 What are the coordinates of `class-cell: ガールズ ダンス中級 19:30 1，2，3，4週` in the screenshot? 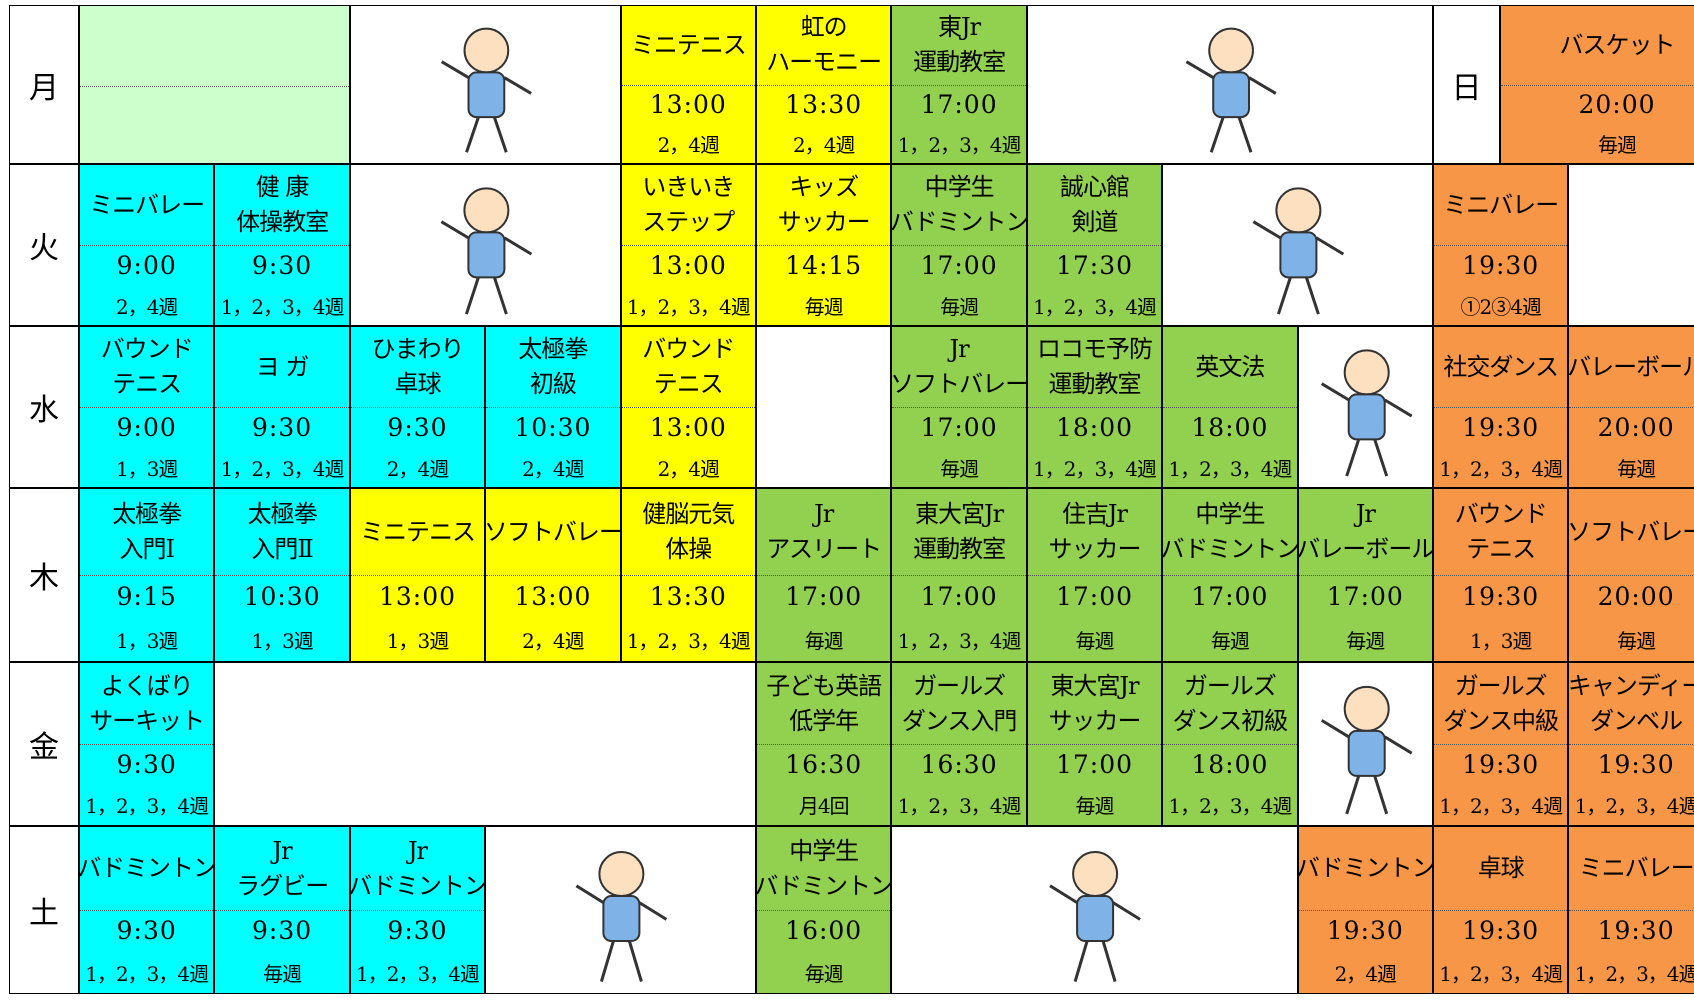 It's located at (1501, 744).